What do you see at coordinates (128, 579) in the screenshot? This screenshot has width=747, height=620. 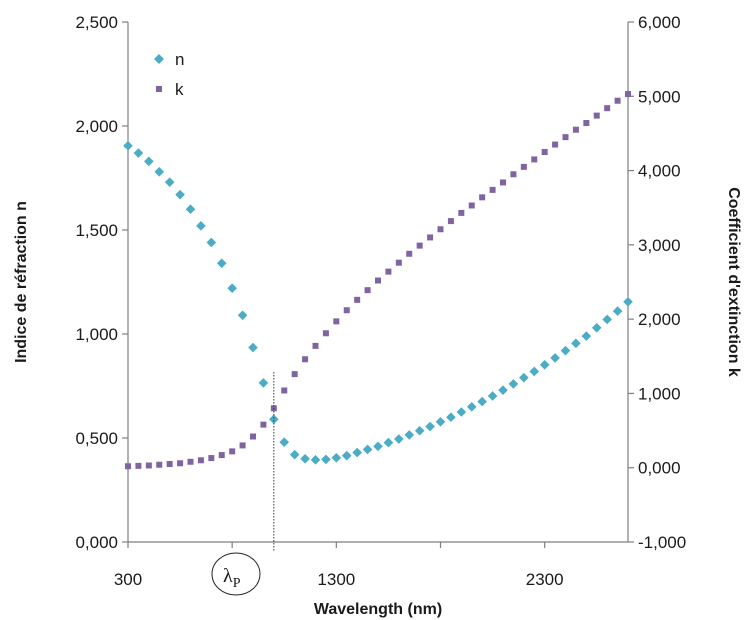 I see `x-tick-label: 300` at bounding box center [128, 579].